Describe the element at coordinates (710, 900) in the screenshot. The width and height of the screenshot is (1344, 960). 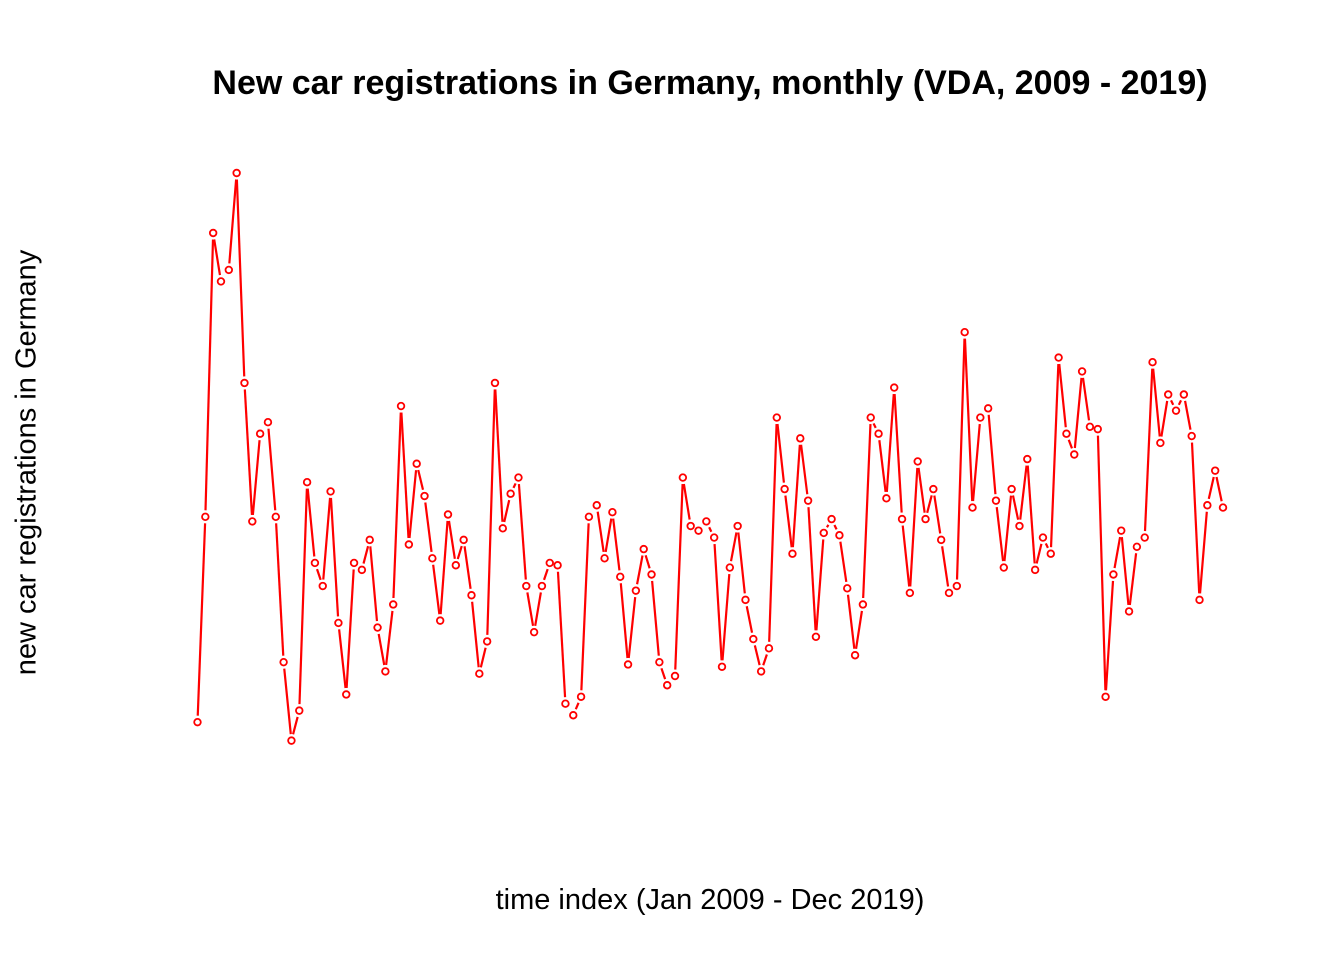
I see `x-axis-label: time index (Jan 2009 - Dec 2019)` at that location.